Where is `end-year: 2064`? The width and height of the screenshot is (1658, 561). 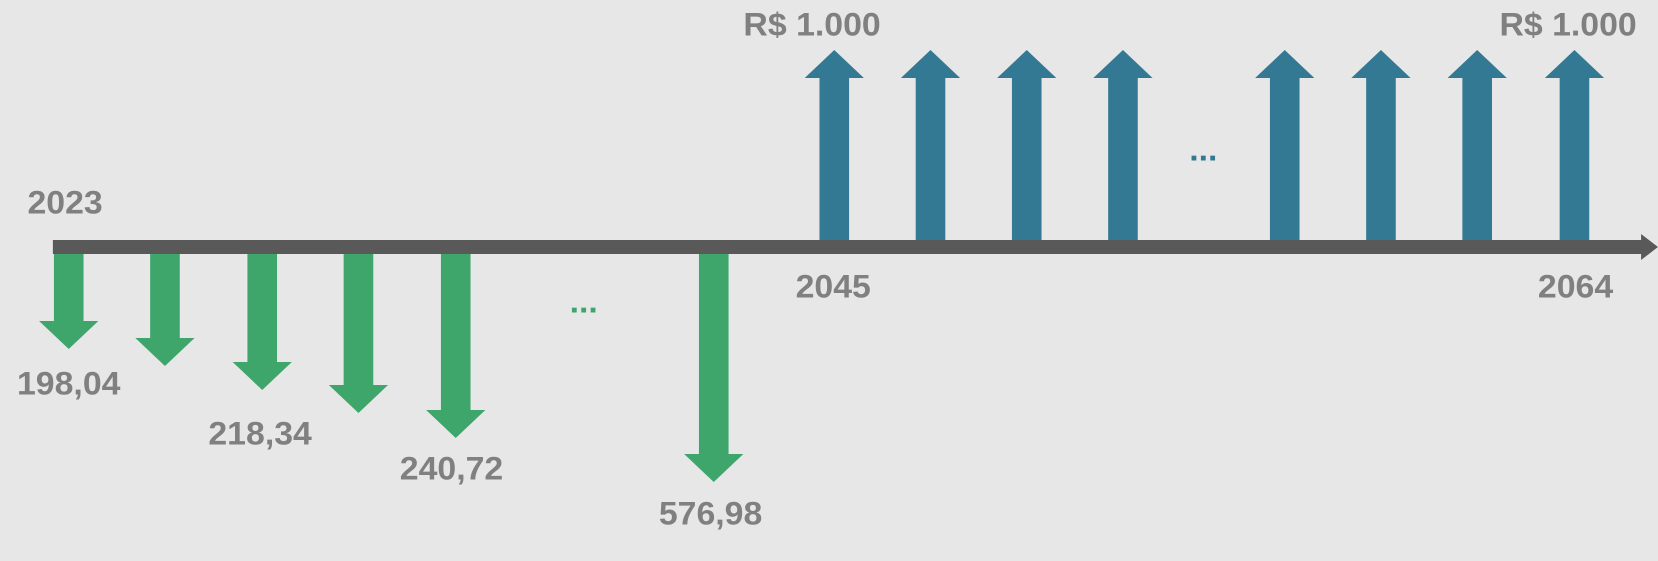 end-year: 2064 is located at coordinates (1576, 286).